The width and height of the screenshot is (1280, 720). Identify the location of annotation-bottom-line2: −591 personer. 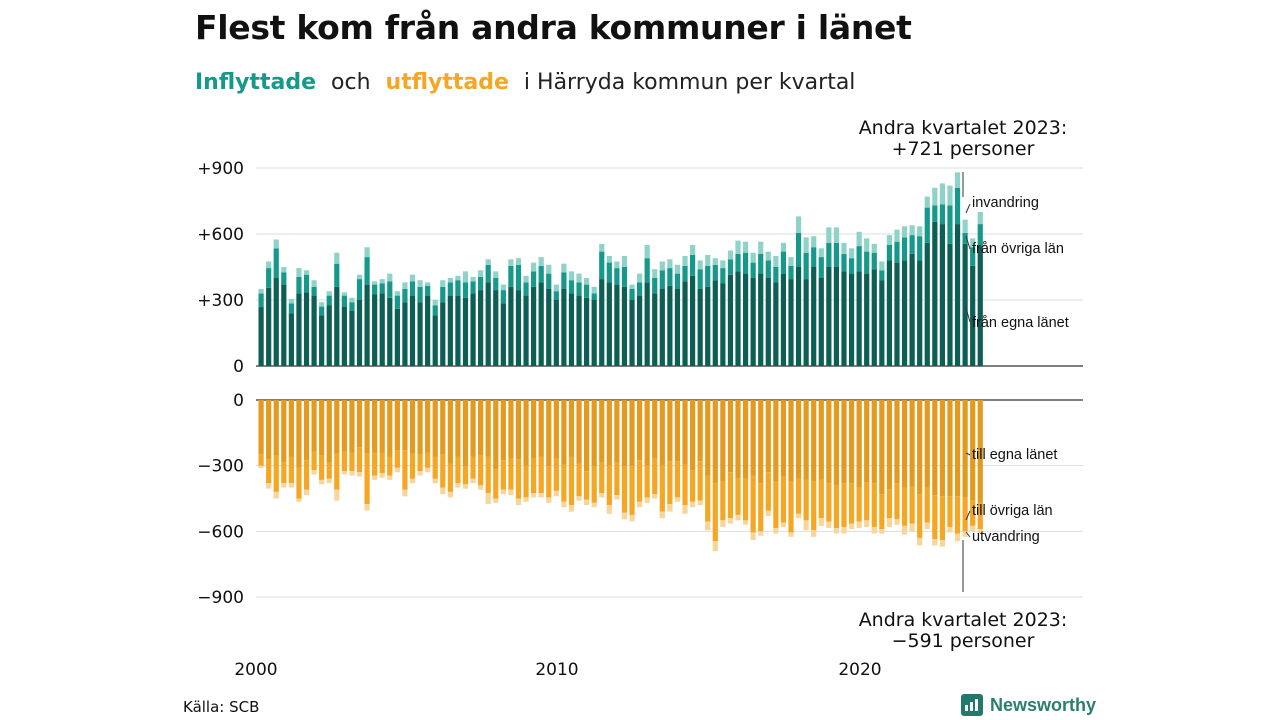
(963, 641).